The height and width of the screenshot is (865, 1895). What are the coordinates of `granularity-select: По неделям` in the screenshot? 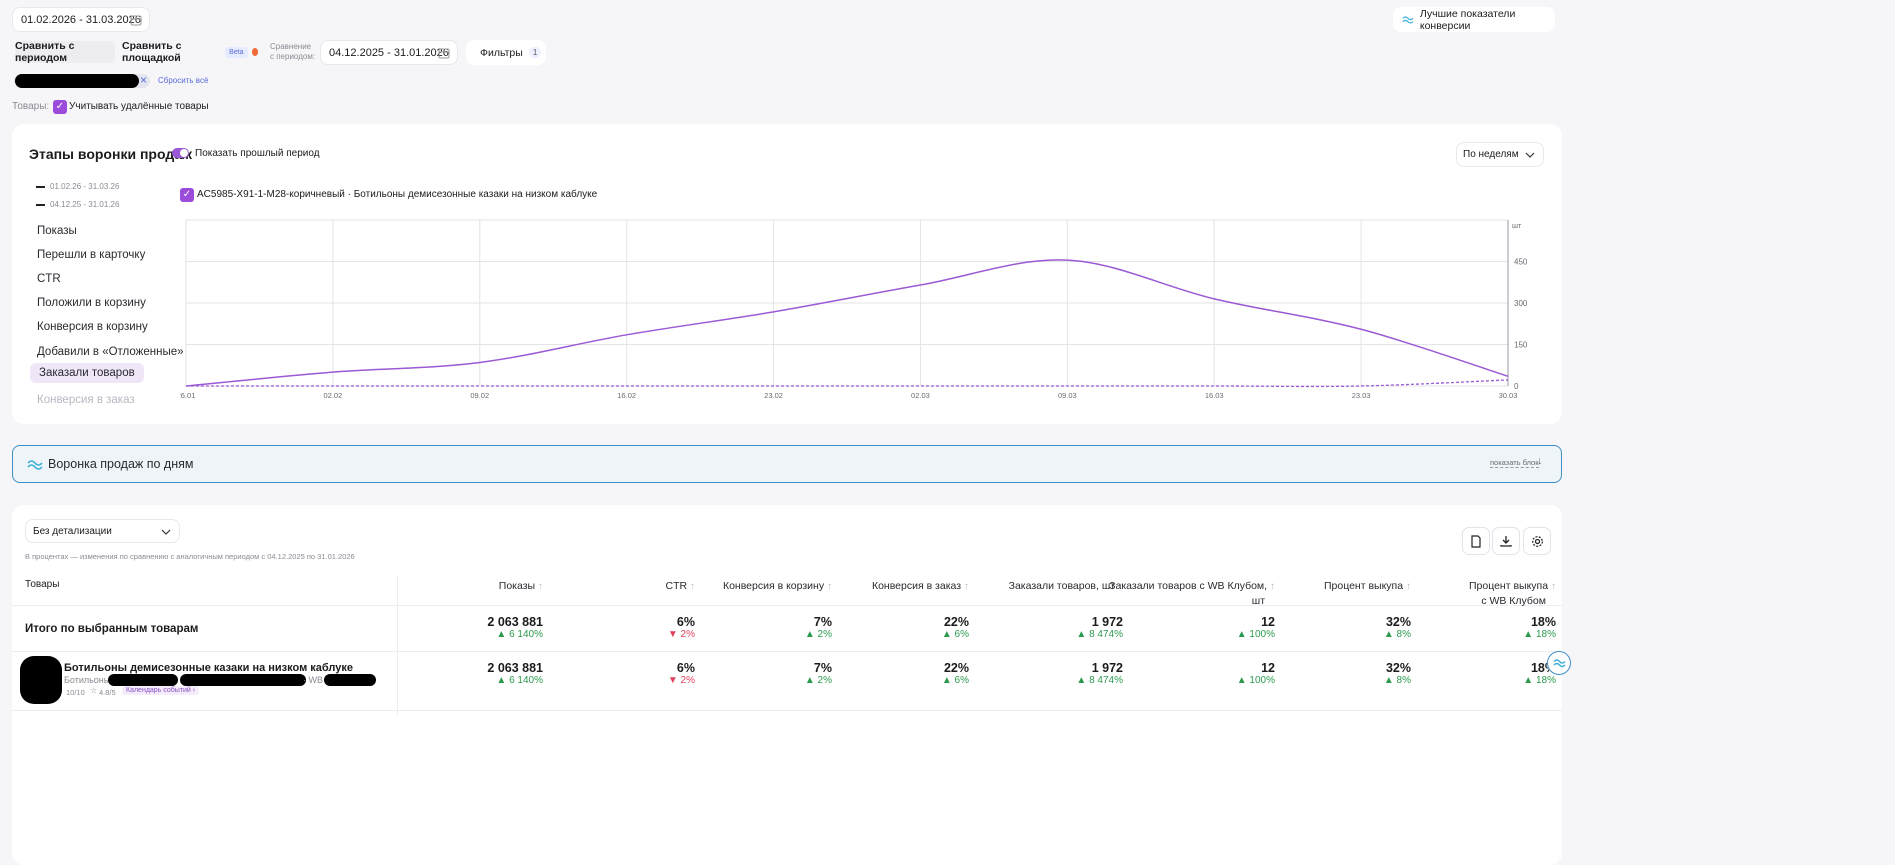 It's located at (1500, 154).